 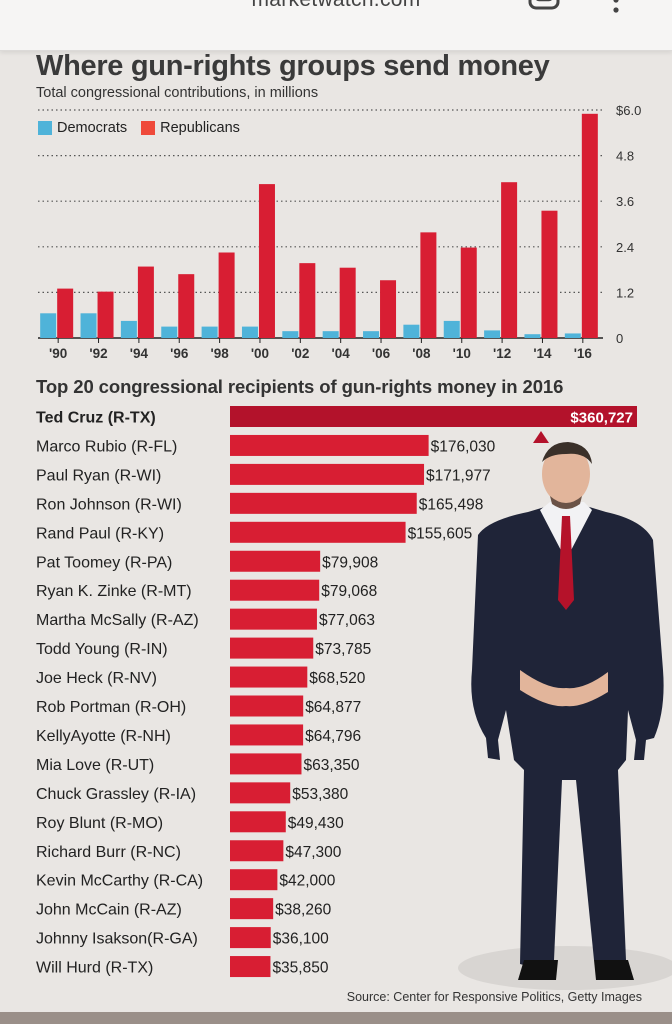 What do you see at coordinates (619, 338) in the screenshot?
I see `y-tick-label: 0` at bounding box center [619, 338].